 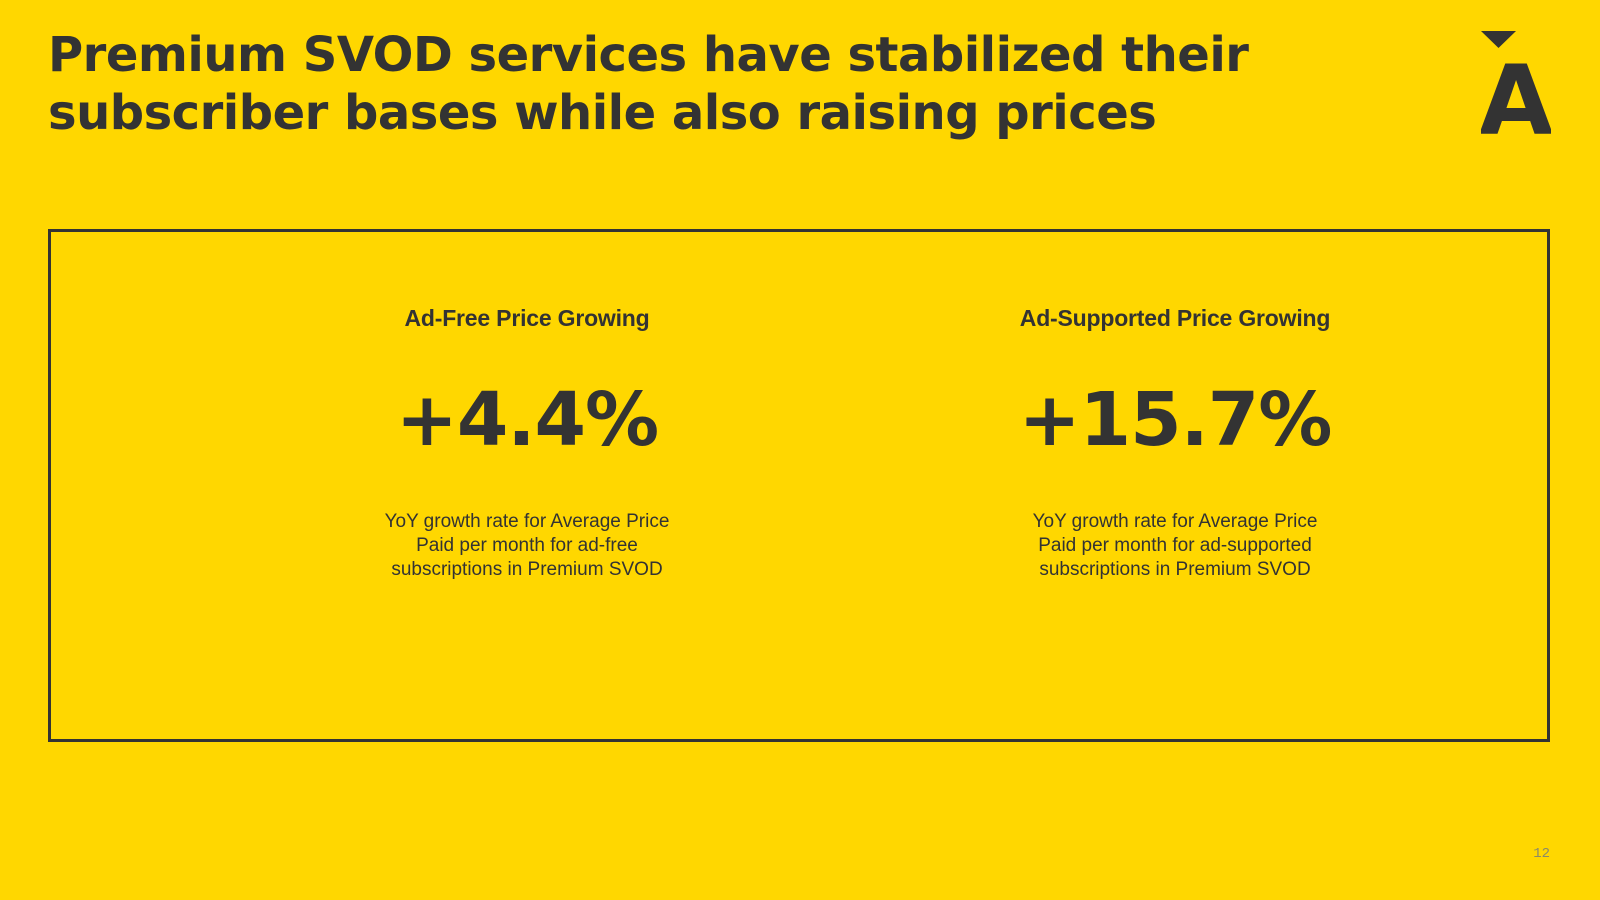 I want to click on stat-description-line: Paid per month for ad-supported, so click(x=1175, y=545).